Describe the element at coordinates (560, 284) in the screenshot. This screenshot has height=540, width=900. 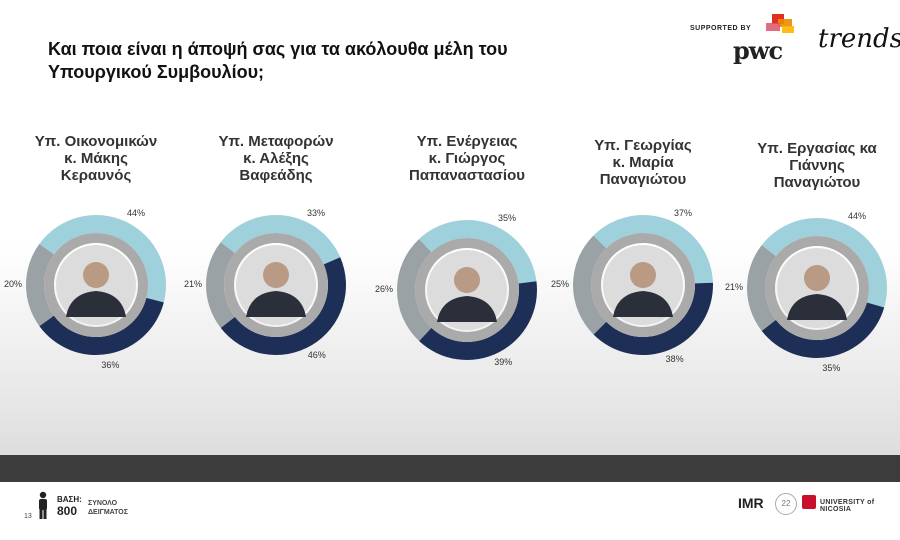
I see `data-label-neutral: 25%` at that location.